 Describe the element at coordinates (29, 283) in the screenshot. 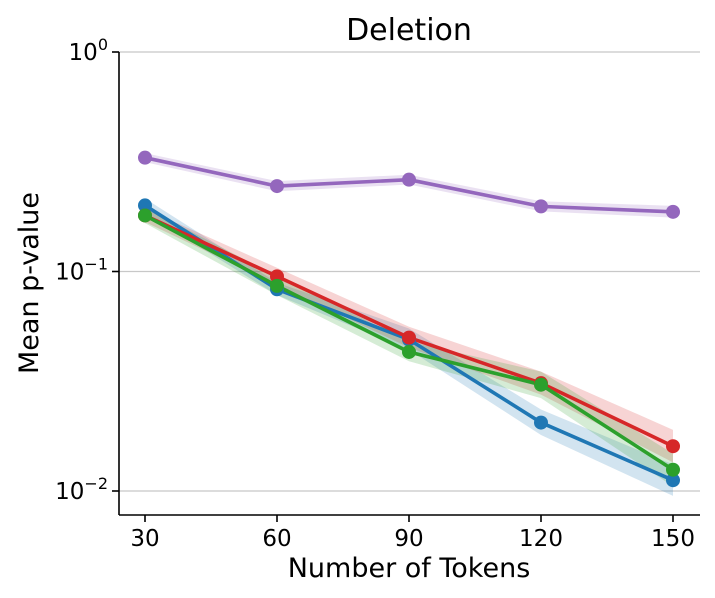

I see `y-axis-title: Mean p-value` at that location.